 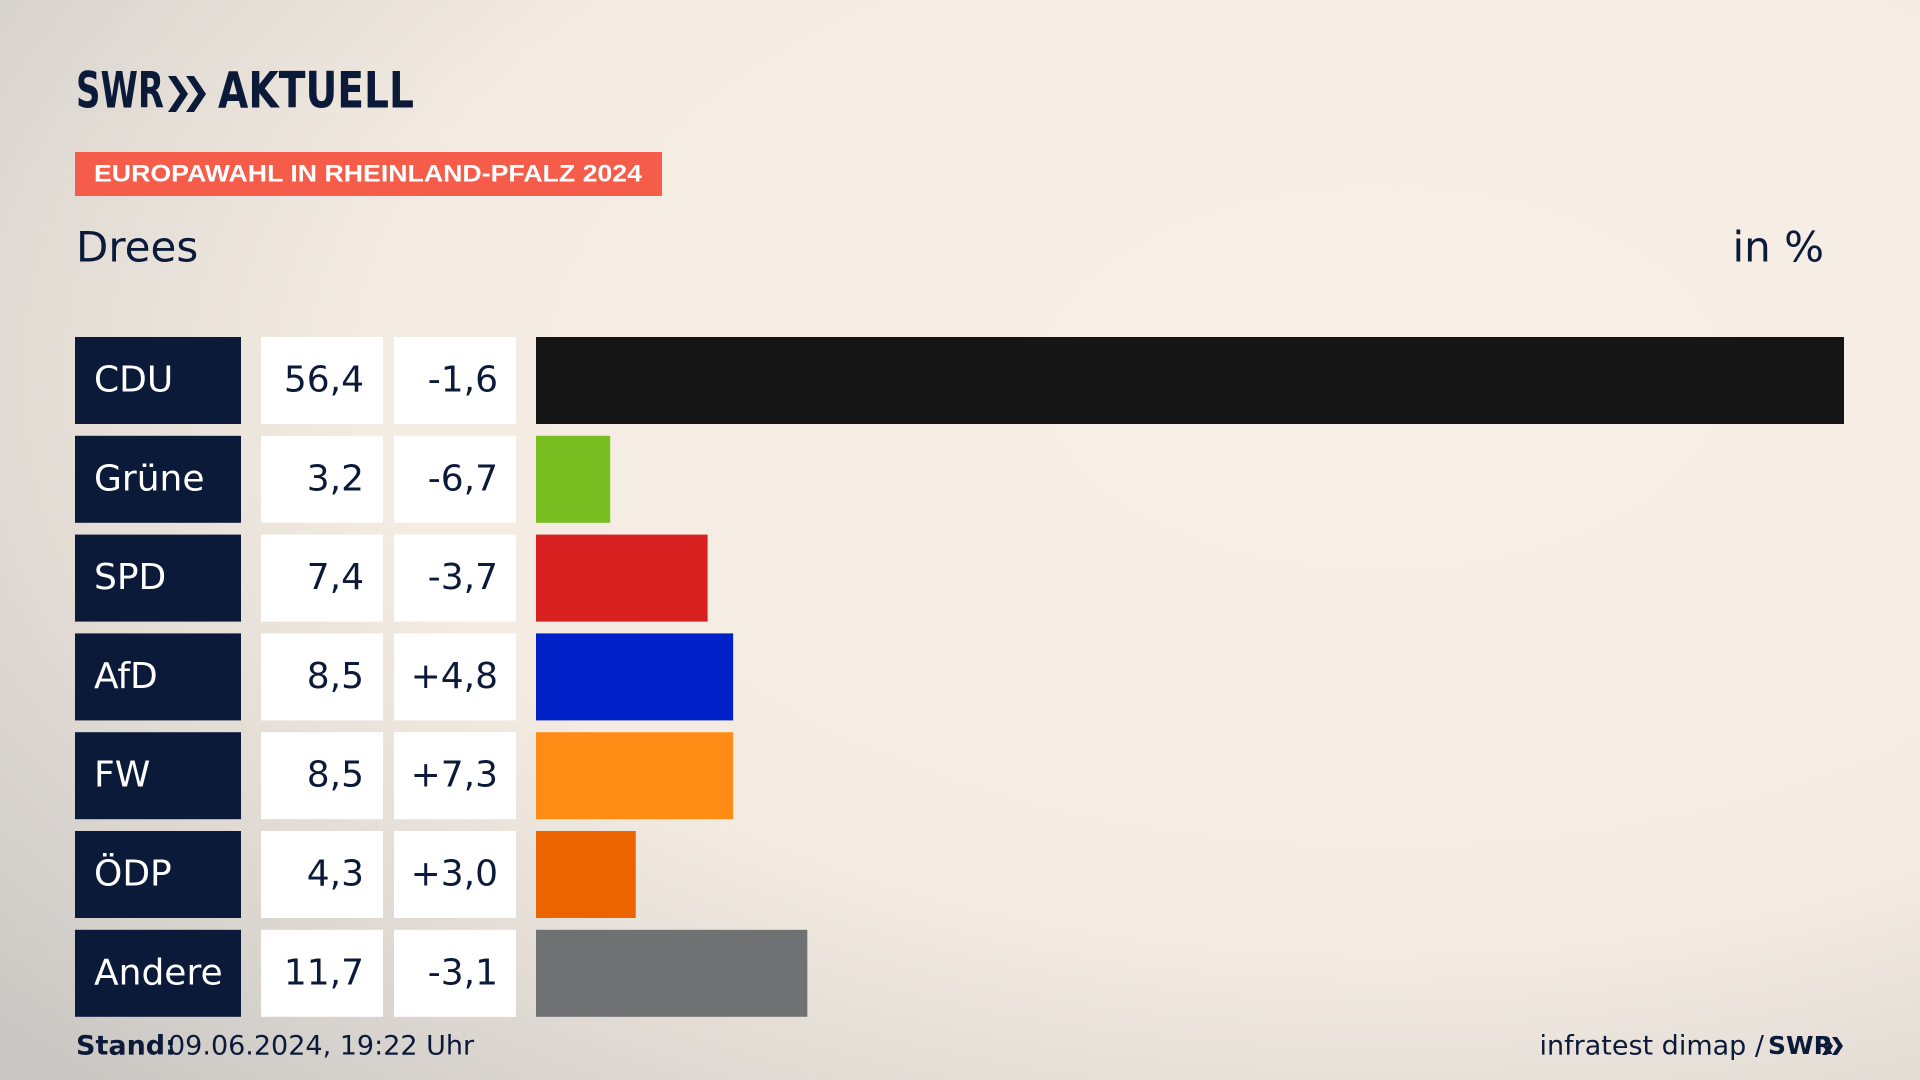 I want to click on logo-product: AKTUELL, so click(x=316, y=91).